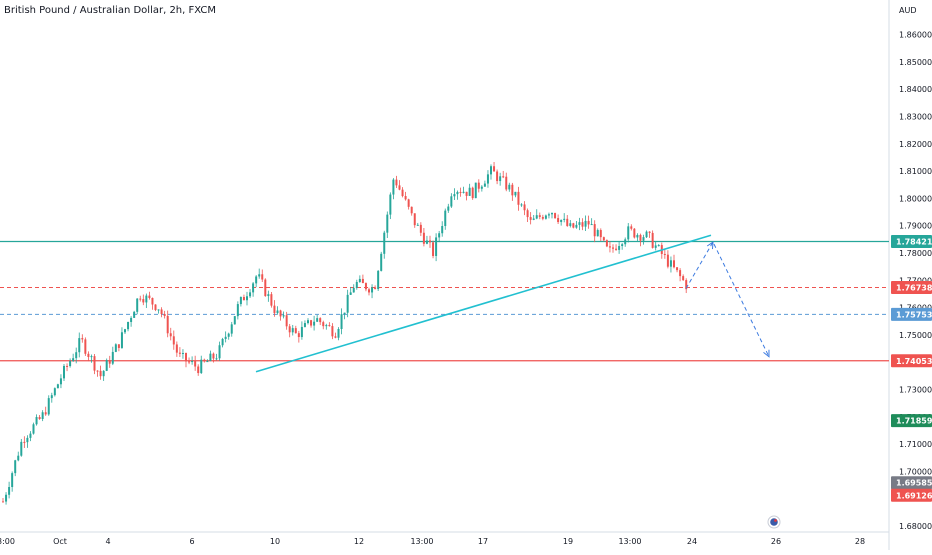 Image resolution: width=932 pixels, height=555 pixels. I want to click on x-tick-label: 28, so click(860, 541).